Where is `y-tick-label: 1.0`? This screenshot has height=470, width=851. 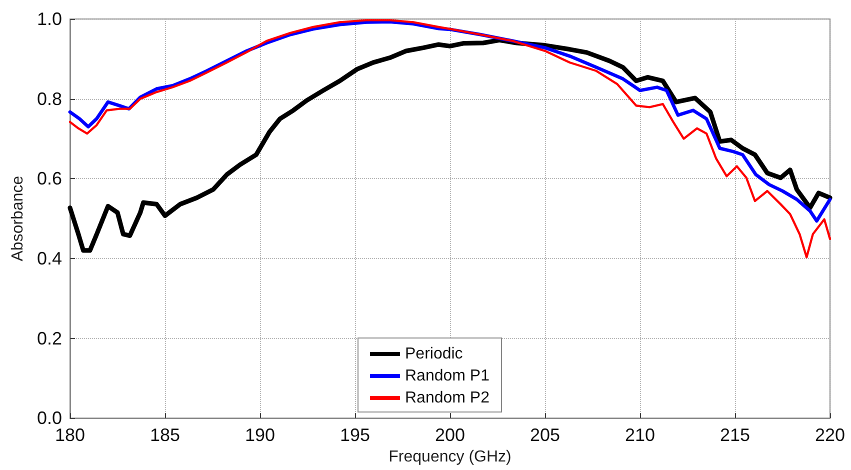 y-tick-label: 1.0 is located at coordinates (49, 19).